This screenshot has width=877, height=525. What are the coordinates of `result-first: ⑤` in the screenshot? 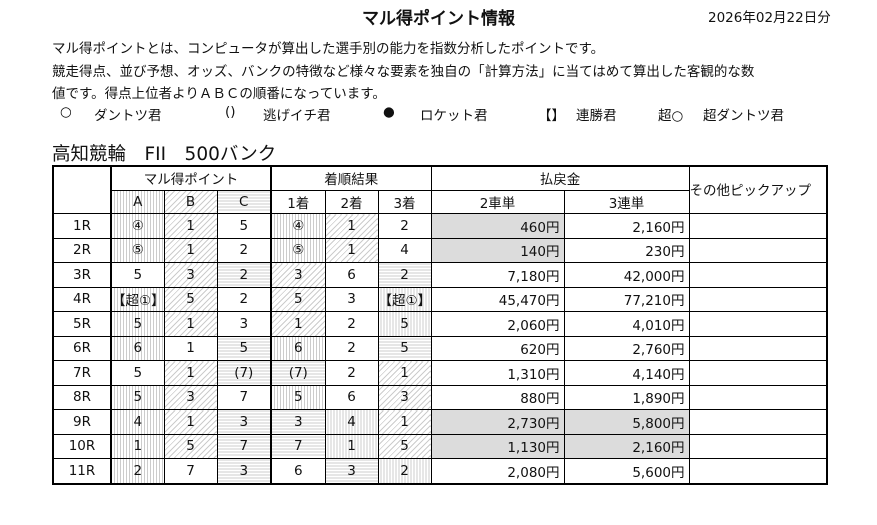 It's located at (298, 250).